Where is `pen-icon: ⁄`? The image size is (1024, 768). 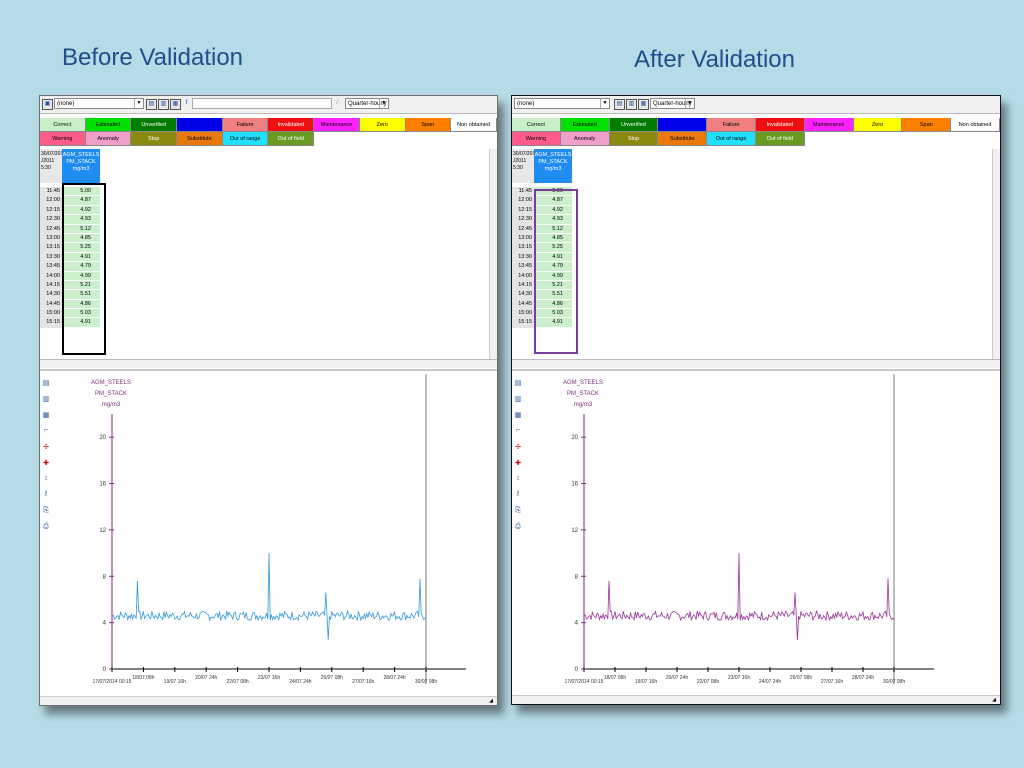
pen-icon: ⁄ is located at coordinates (337, 103).